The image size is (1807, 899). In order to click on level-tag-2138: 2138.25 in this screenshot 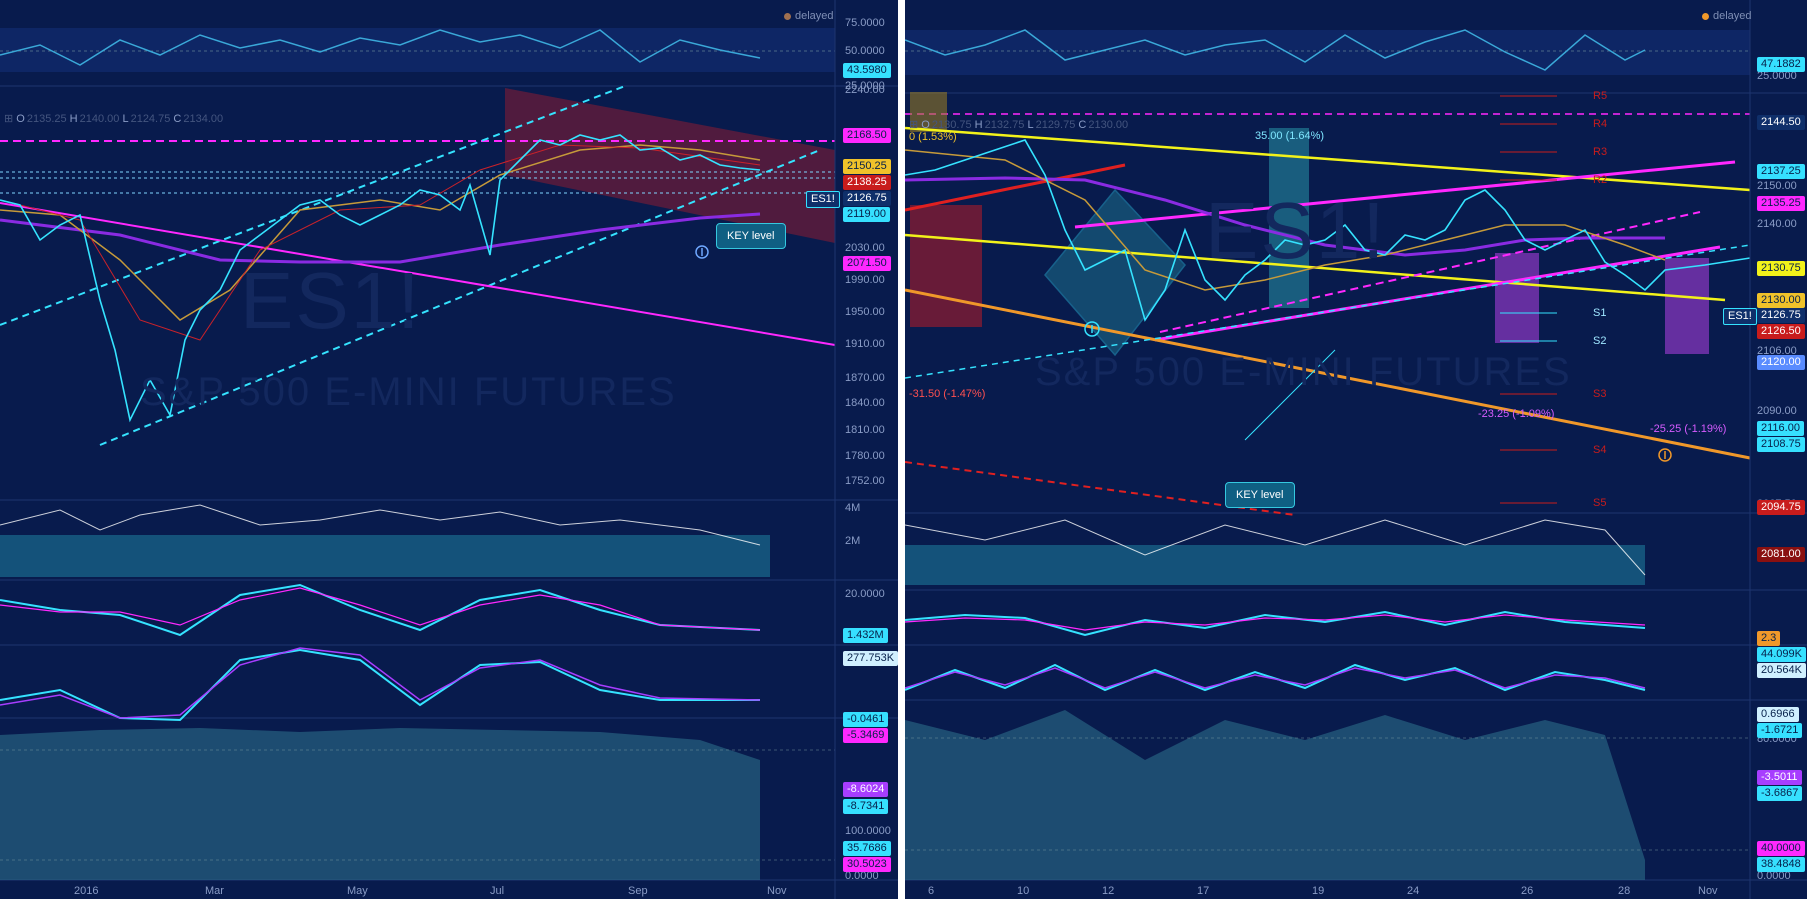, I will do `click(867, 182)`.